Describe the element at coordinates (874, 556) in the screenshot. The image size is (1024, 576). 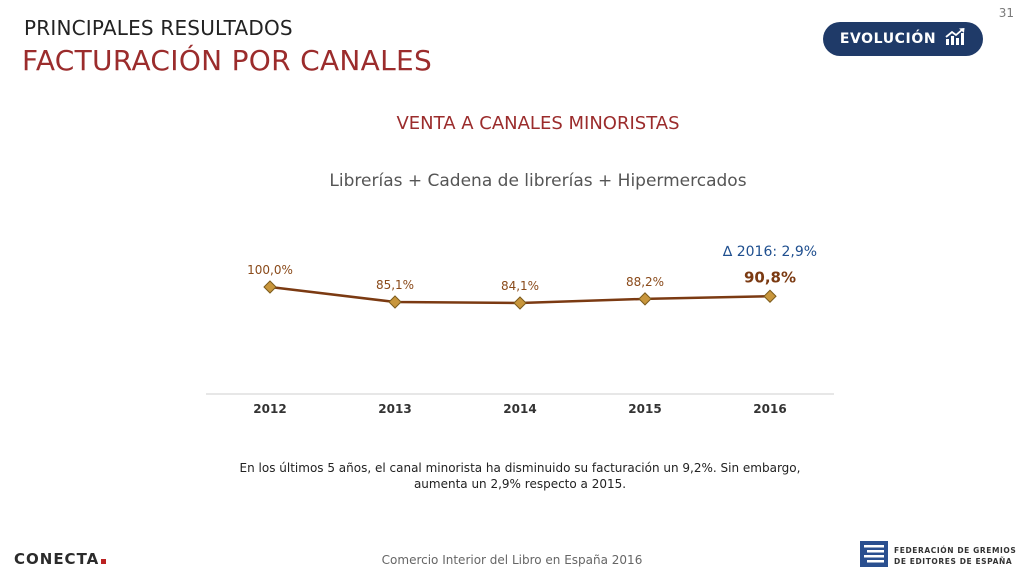
I see `fgee-emblem-icon` at that location.